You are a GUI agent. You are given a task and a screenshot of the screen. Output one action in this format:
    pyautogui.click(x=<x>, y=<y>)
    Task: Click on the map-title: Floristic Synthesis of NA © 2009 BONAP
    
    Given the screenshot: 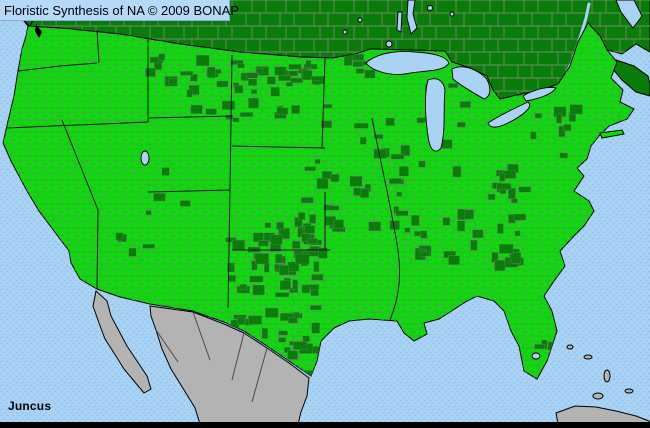 What is the action you would take?
    pyautogui.click(x=122, y=10)
    